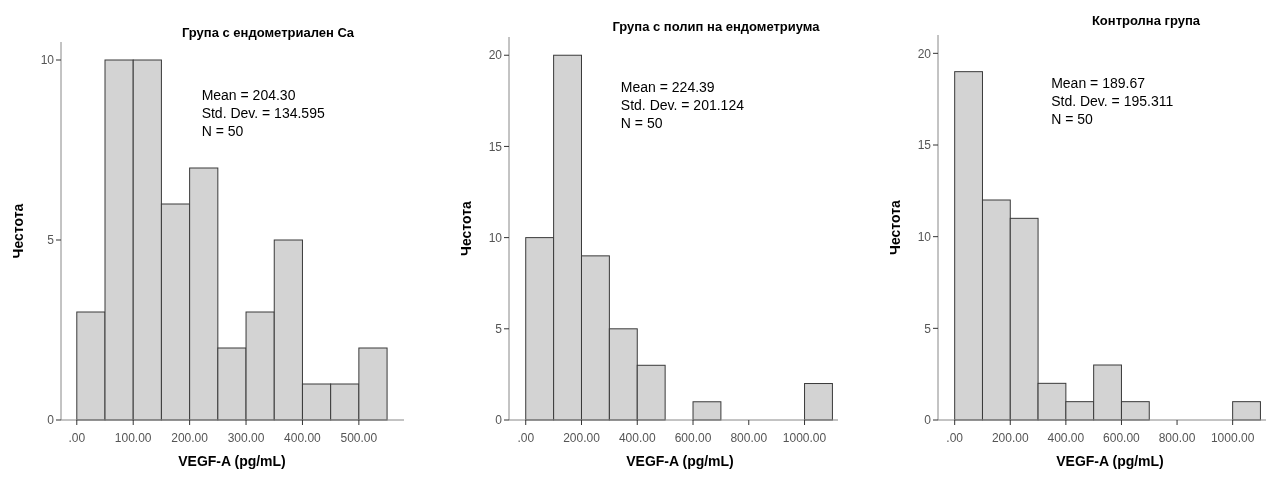 The height and width of the screenshot is (479, 1271). What do you see at coordinates (359, 438) in the screenshot?
I see `x-tick-label: 500.00` at bounding box center [359, 438].